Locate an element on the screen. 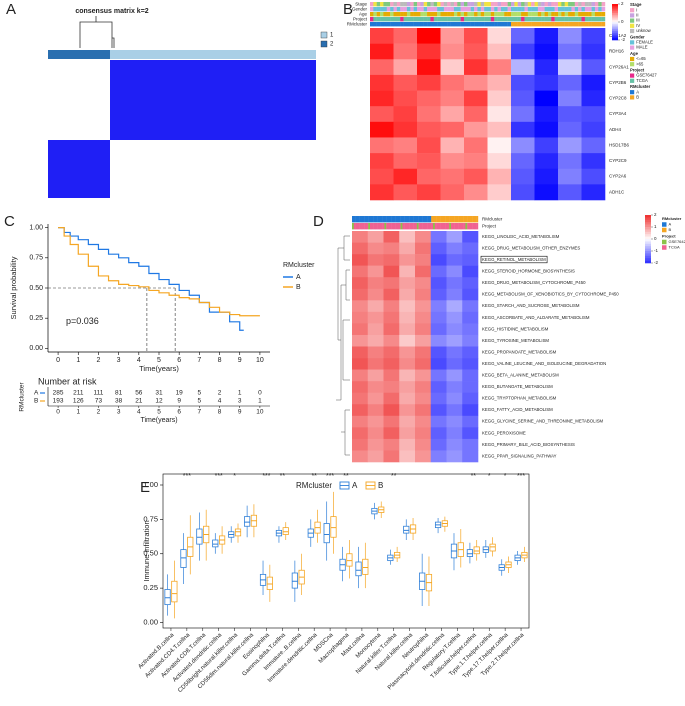 The height and width of the screenshot is (706, 685). row-label: KEGG_HISTIDINE_METABOLISM is located at coordinates (515, 328).